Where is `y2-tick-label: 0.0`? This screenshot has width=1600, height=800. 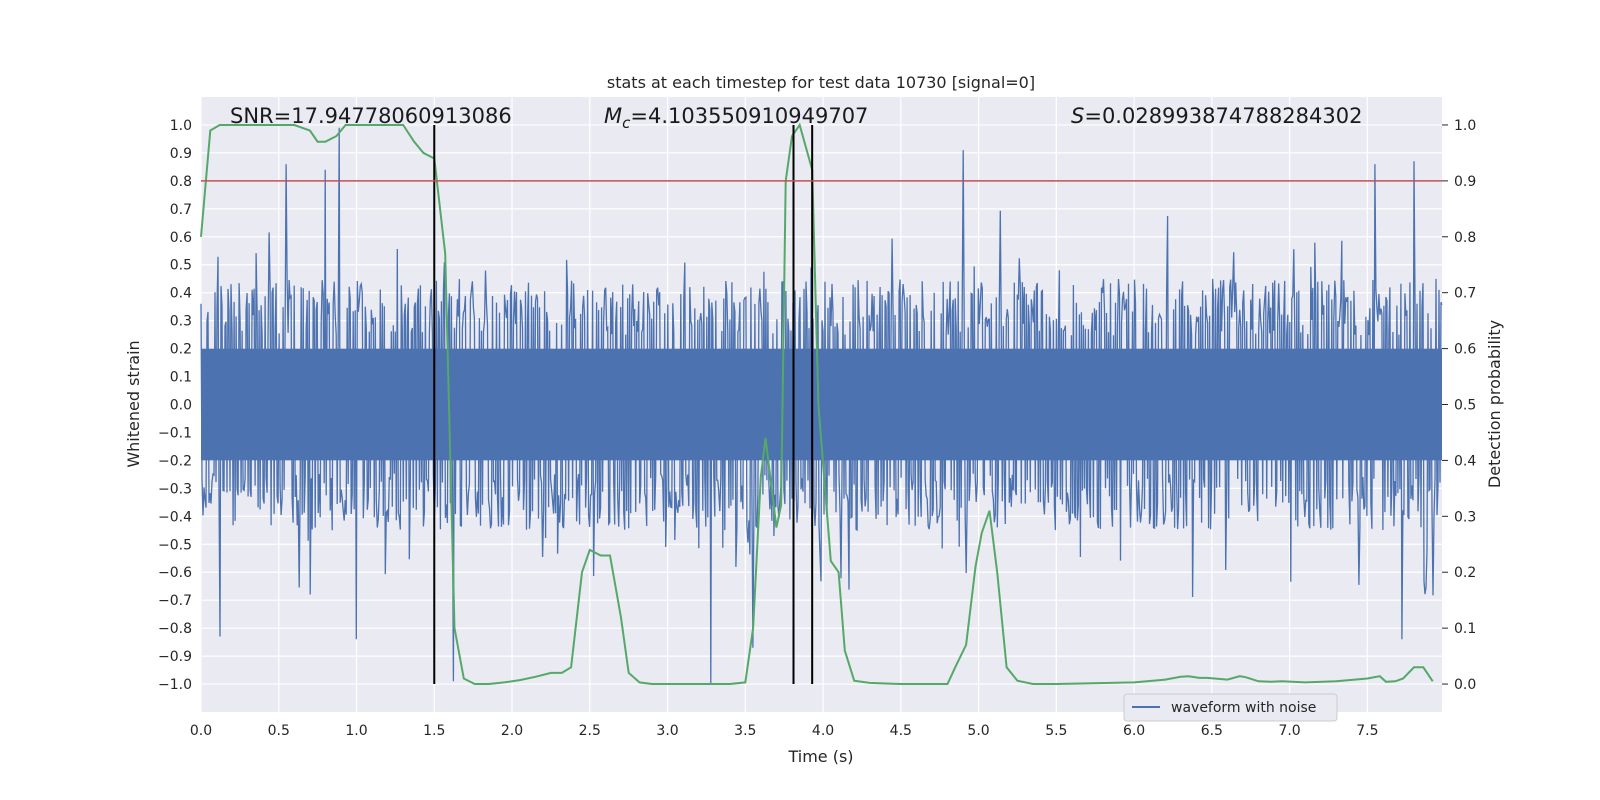 y2-tick-label: 0.0 is located at coordinates (1465, 685).